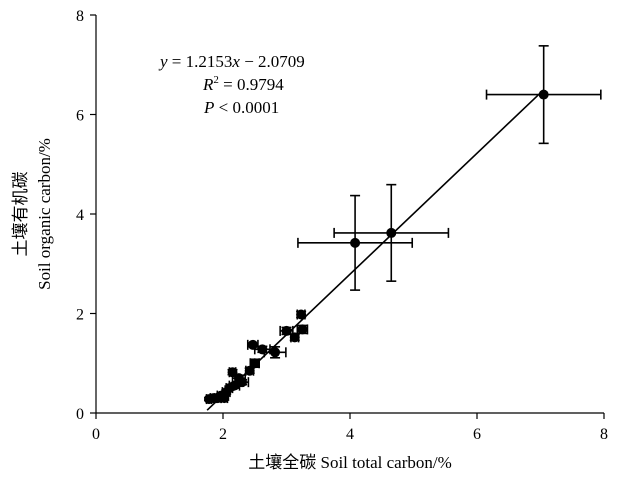  Describe the element at coordinates (231, 61) in the screenshot. I see `equation-text: y = 1.2153x − 2.0709` at that location.